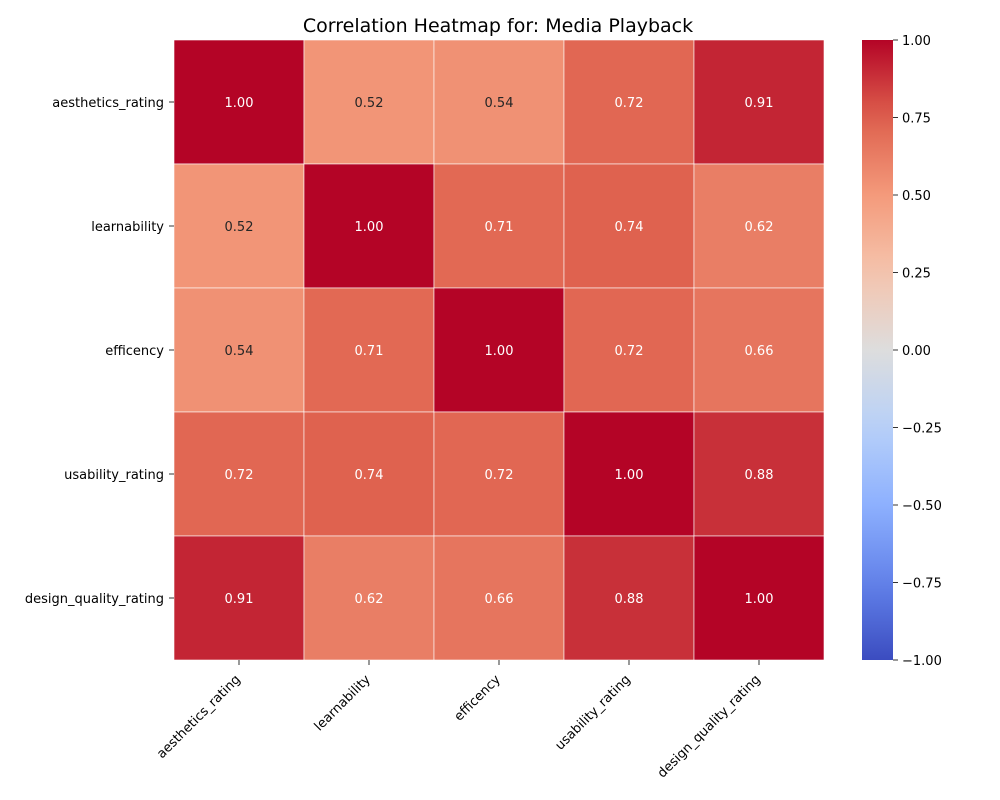 The width and height of the screenshot is (1000, 800). What do you see at coordinates (922, 661) in the screenshot?
I see `colorbar-tick-label: −1.00` at bounding box center [922, 661].